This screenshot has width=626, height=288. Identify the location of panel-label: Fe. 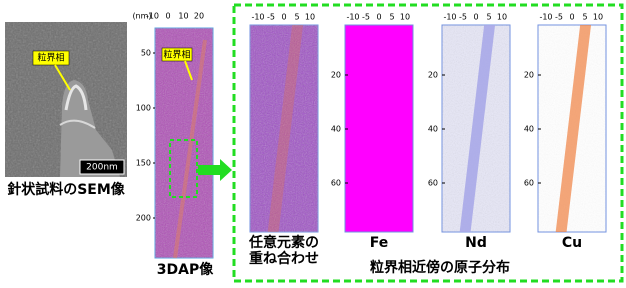
(379, 243).